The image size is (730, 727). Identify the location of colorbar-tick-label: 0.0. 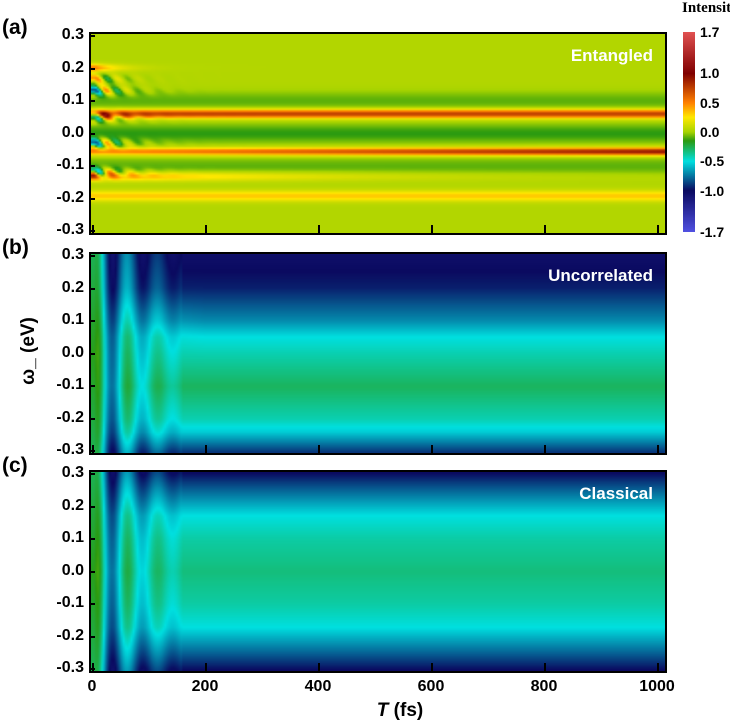
(710, 132).